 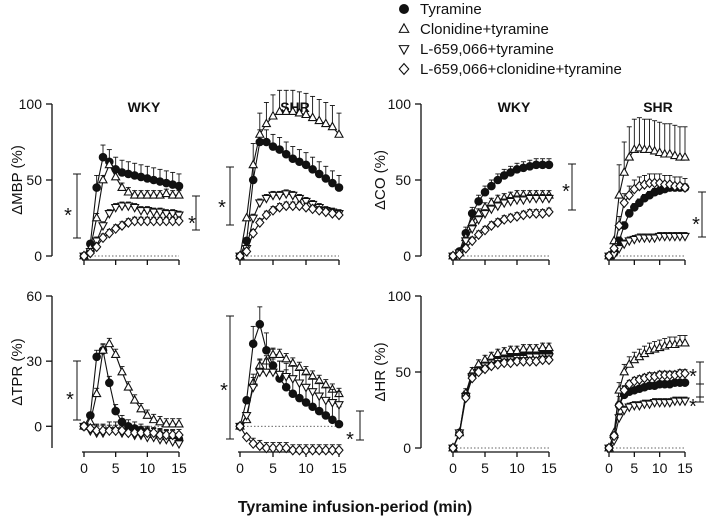 What do you see at coordinates (407, 448) in the screenshot?
I see `y-tick-label: 0` at bounding box center [407, 448].